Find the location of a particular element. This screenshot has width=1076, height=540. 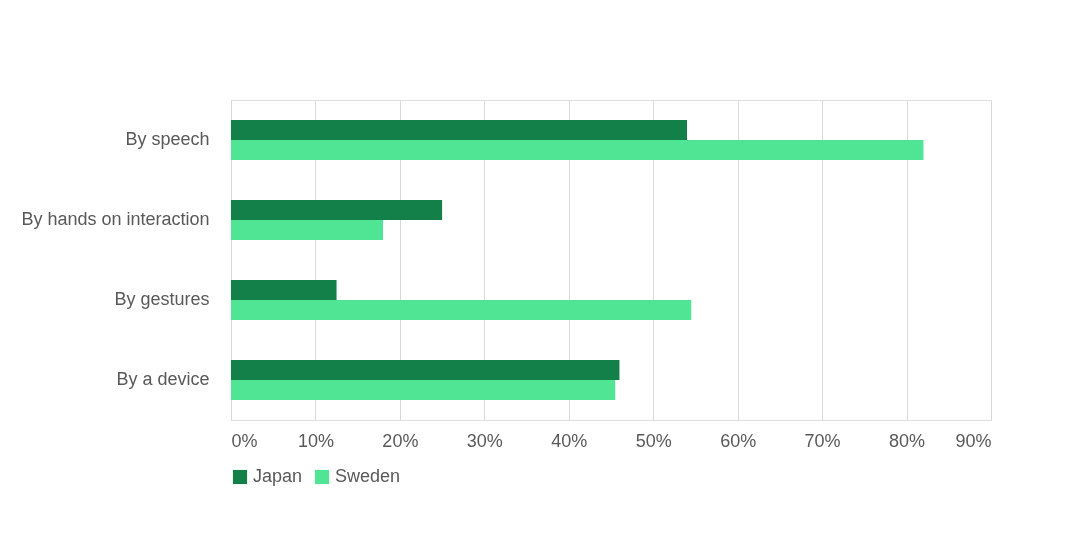

x-tick-label: 20% is located at coordinates (400, 440).